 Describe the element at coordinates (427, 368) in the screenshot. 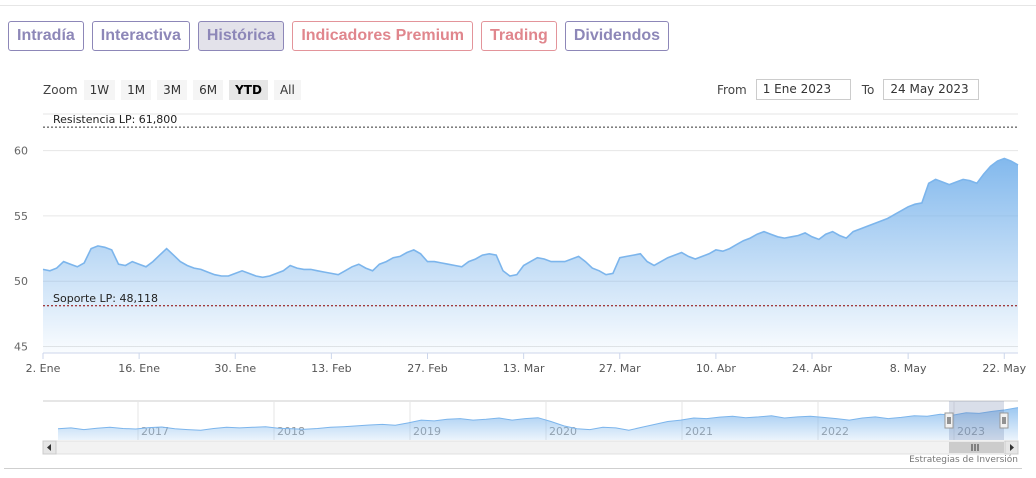

I see `x-tick-label: 27. Feb` at that location.